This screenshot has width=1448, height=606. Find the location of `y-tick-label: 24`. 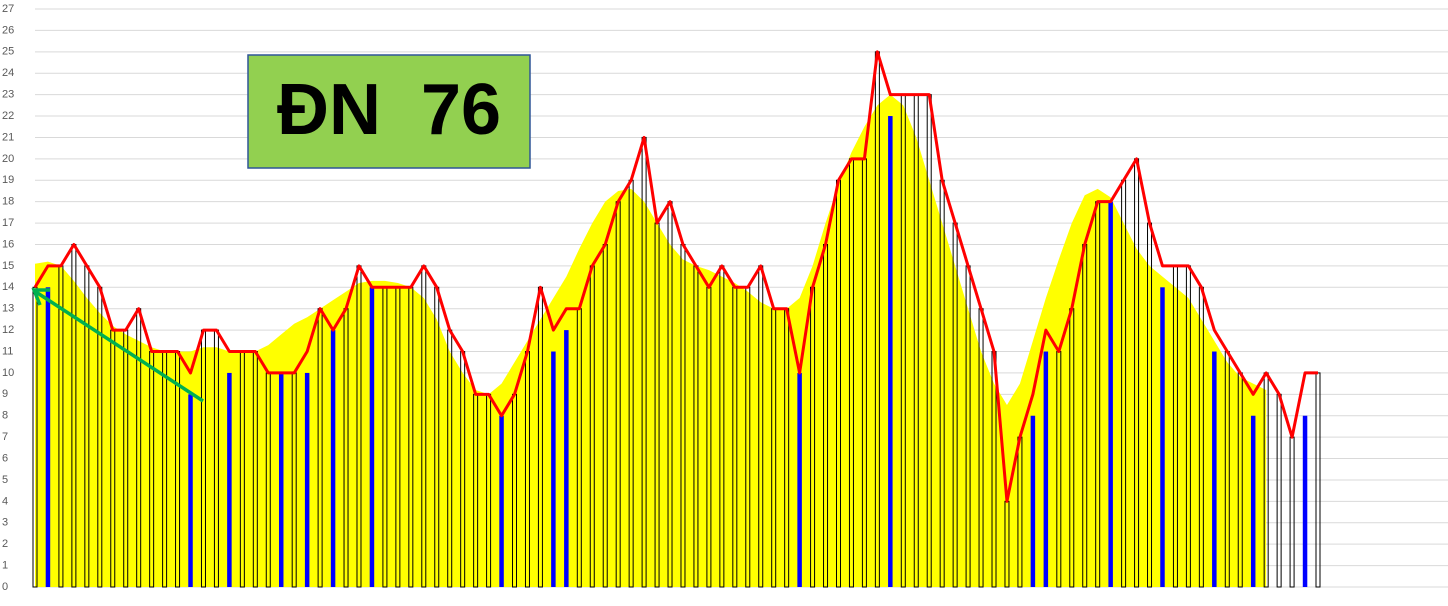

y-tick-label: 24 is located at coordinates (8, 73).